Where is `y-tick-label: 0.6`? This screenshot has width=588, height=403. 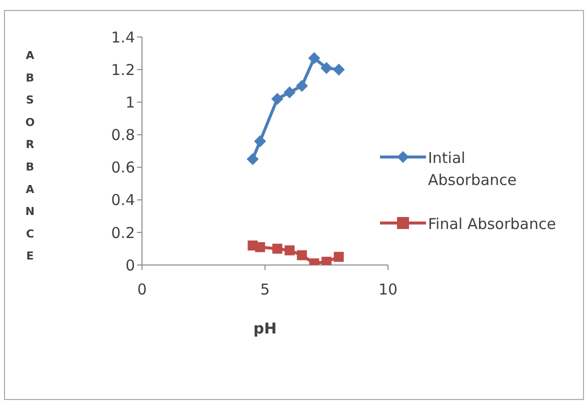
y-tick-label: 0.6 is located at coordinates (123, 167).